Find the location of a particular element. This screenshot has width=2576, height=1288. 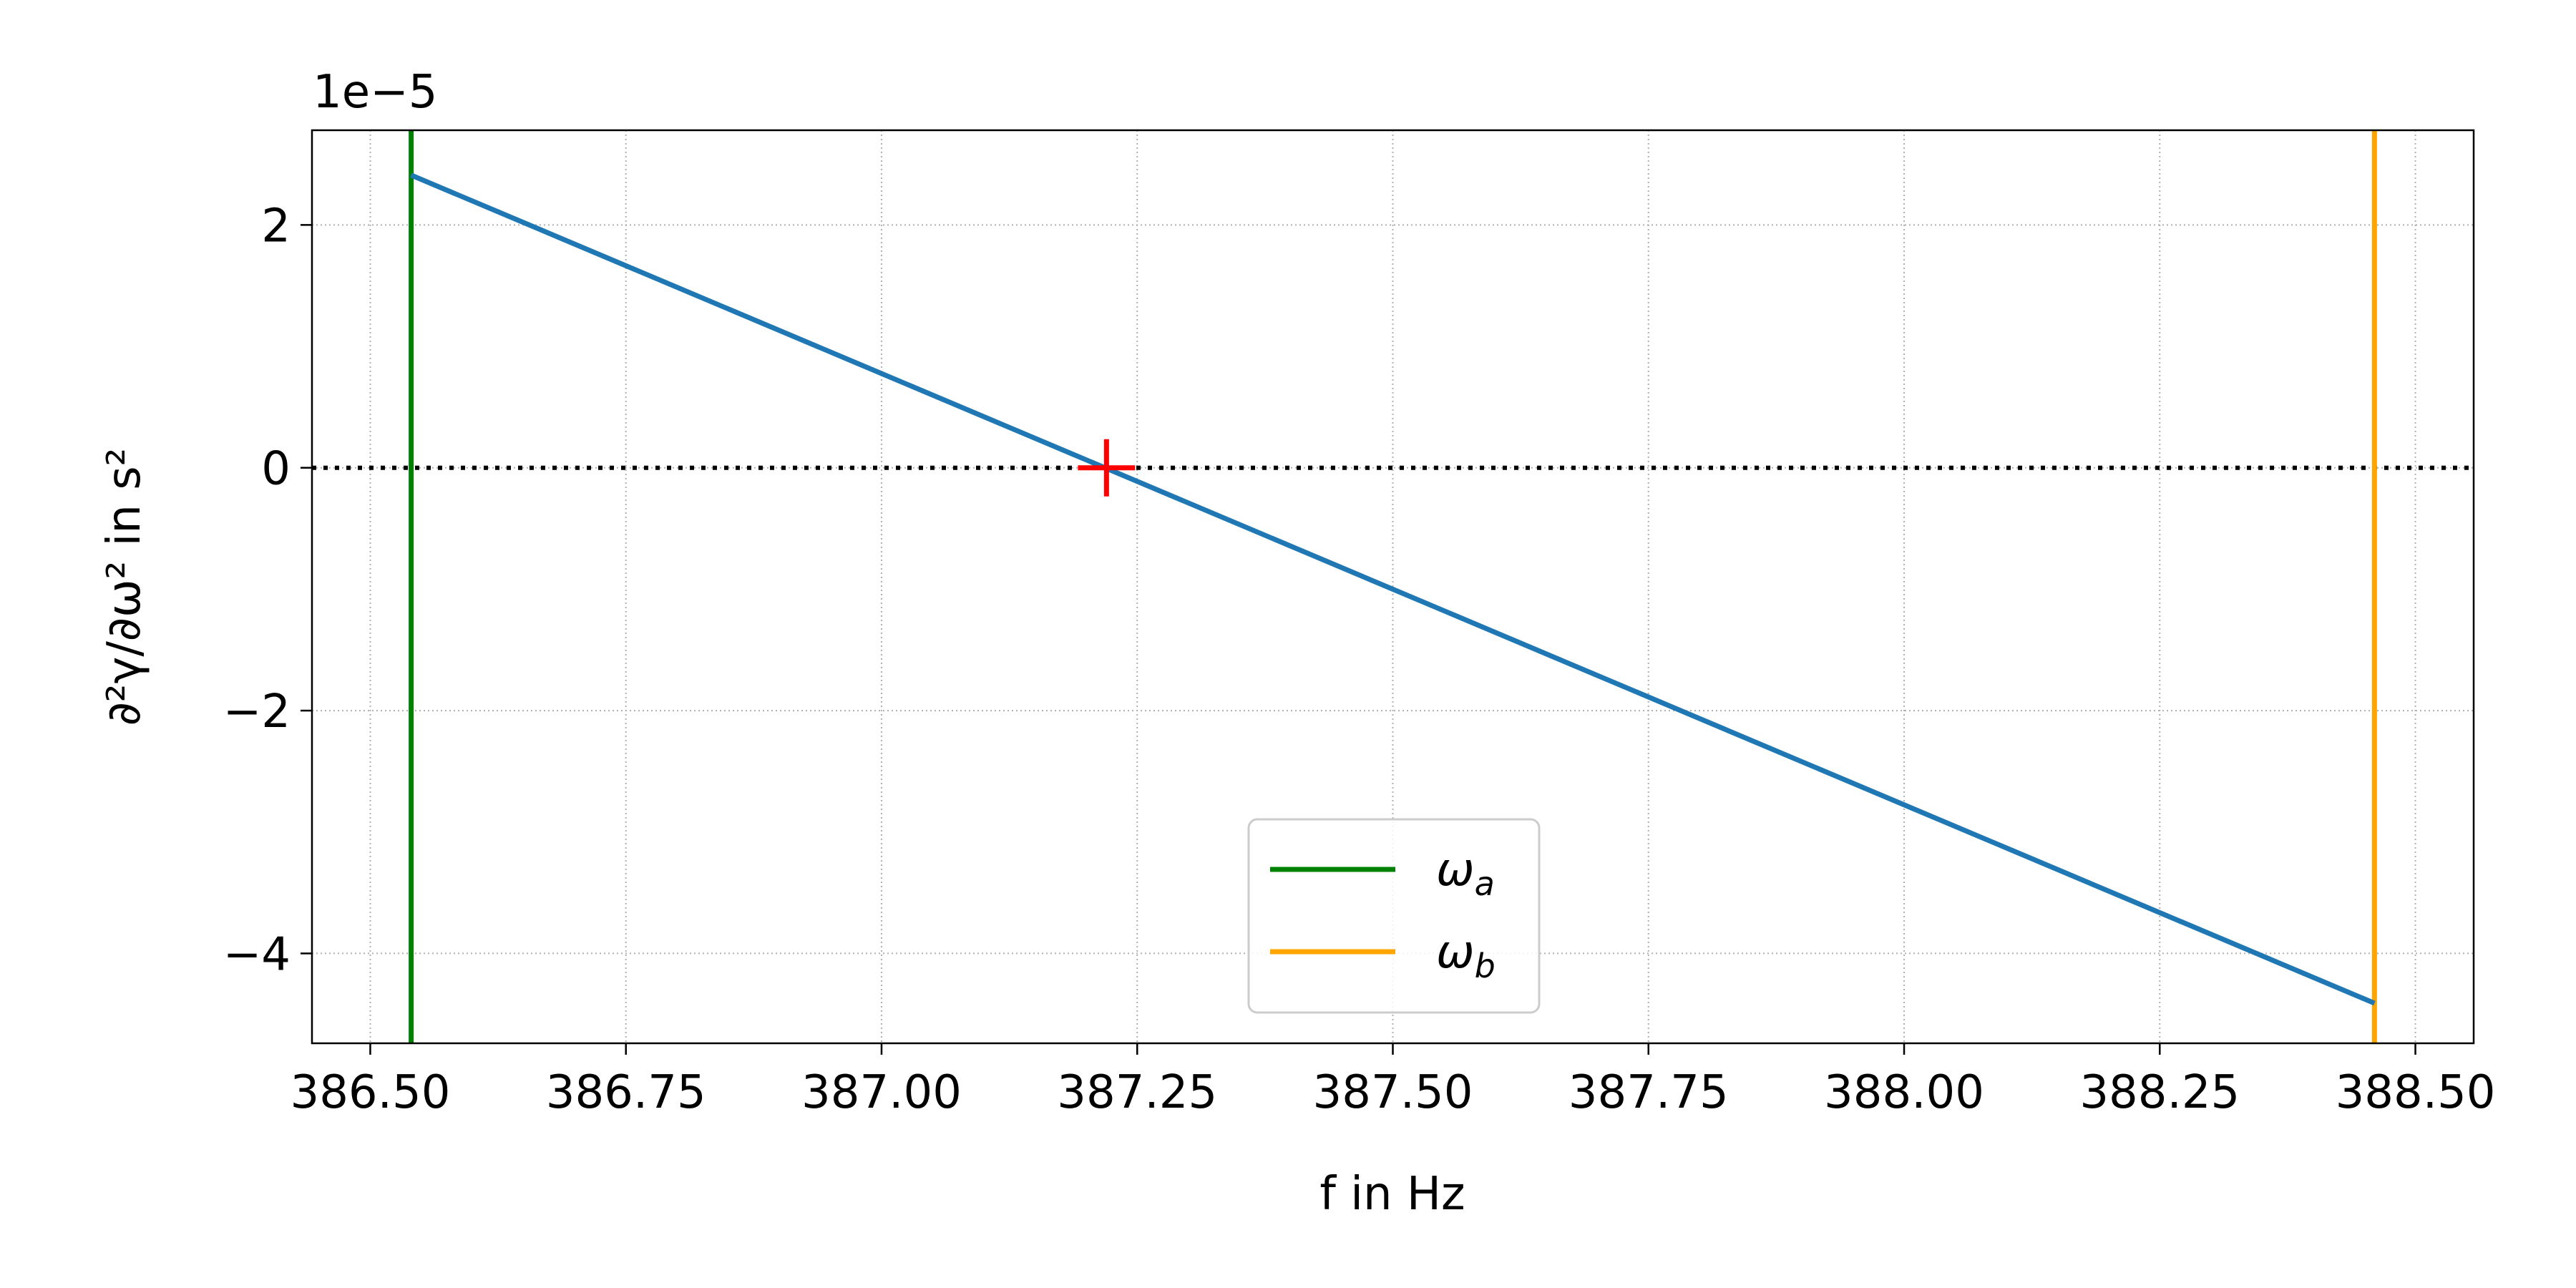

x-tick-label: 388.00 is located at coordinates (1904, 1092).